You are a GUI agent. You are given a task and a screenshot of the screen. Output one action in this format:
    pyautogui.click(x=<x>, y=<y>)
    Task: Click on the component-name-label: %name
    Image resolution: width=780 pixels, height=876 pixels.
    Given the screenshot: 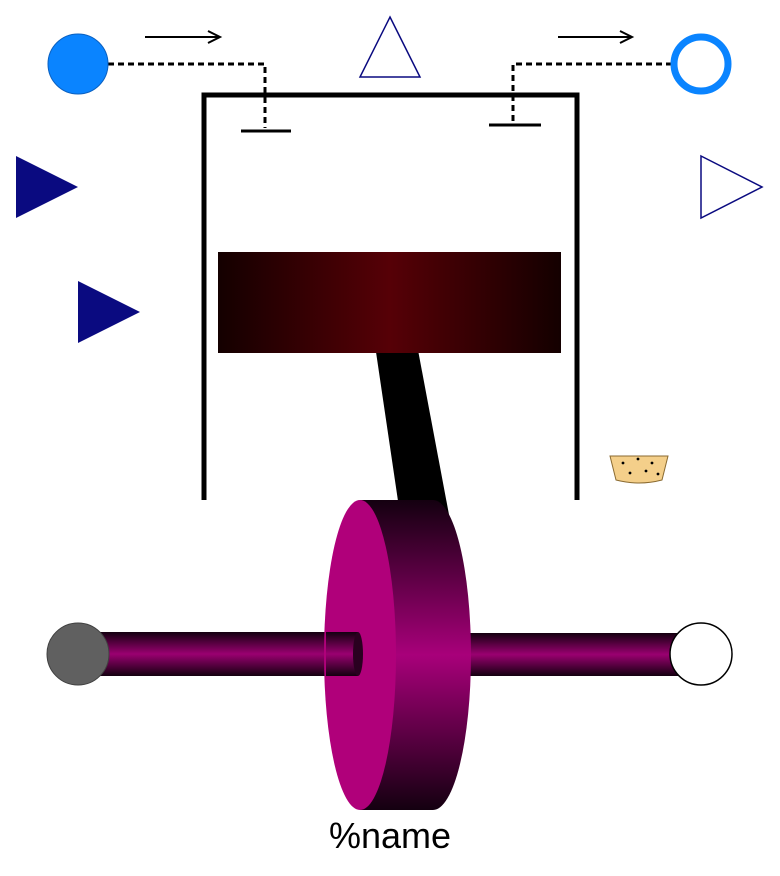 What is the action you would take?
    pyautogui.click(x=390, y=835)
    